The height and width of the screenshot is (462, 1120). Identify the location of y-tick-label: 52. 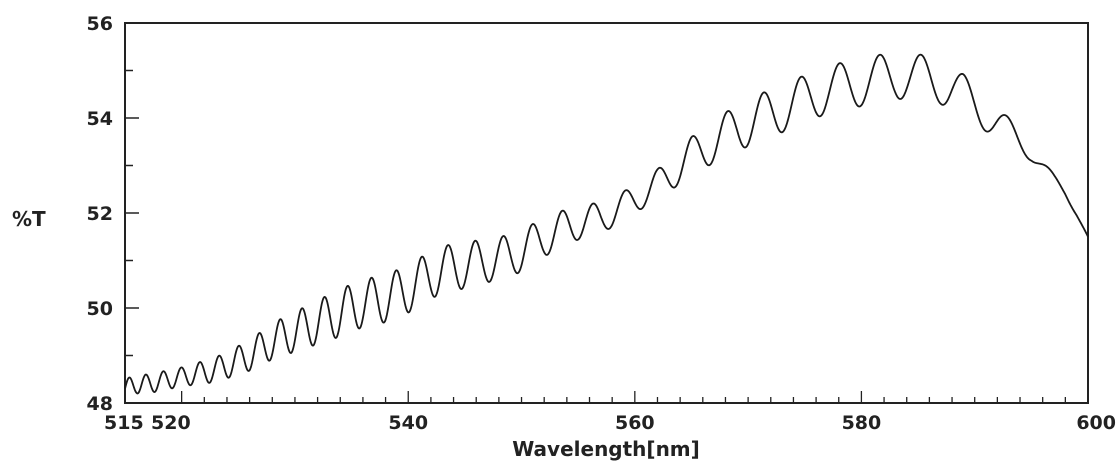
(100, 214).